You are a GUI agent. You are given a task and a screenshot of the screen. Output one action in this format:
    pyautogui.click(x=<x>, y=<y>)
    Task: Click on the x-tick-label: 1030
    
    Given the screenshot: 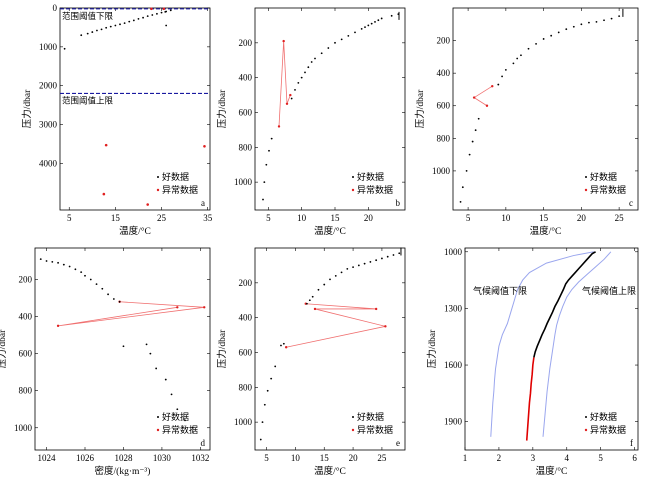 What is the action you would take?
    pyautogui.click(x=162, y=458)
    